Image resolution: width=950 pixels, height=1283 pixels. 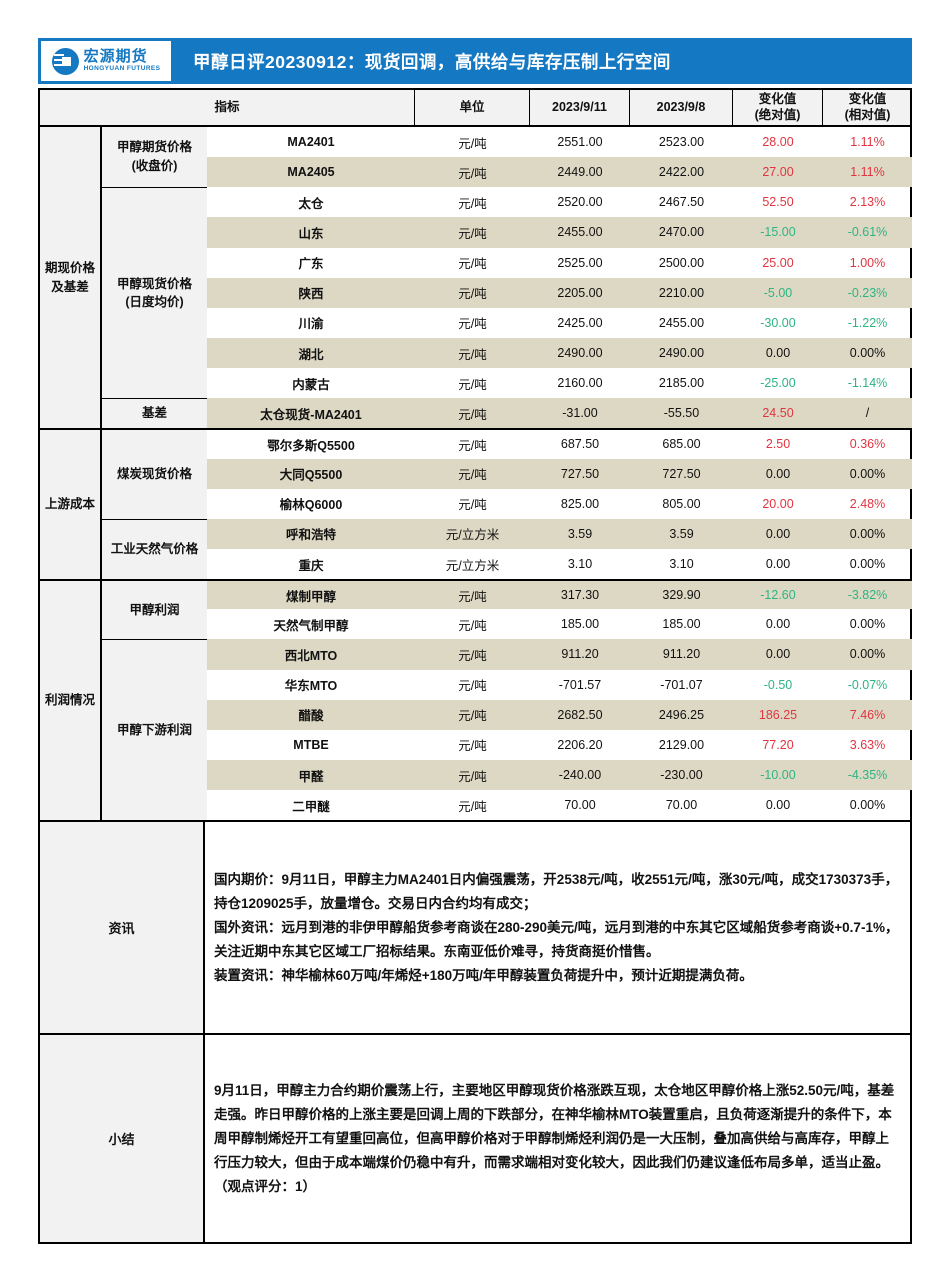 I want to click on change-abs-cell: 186.25, so click(x=778, y=714).